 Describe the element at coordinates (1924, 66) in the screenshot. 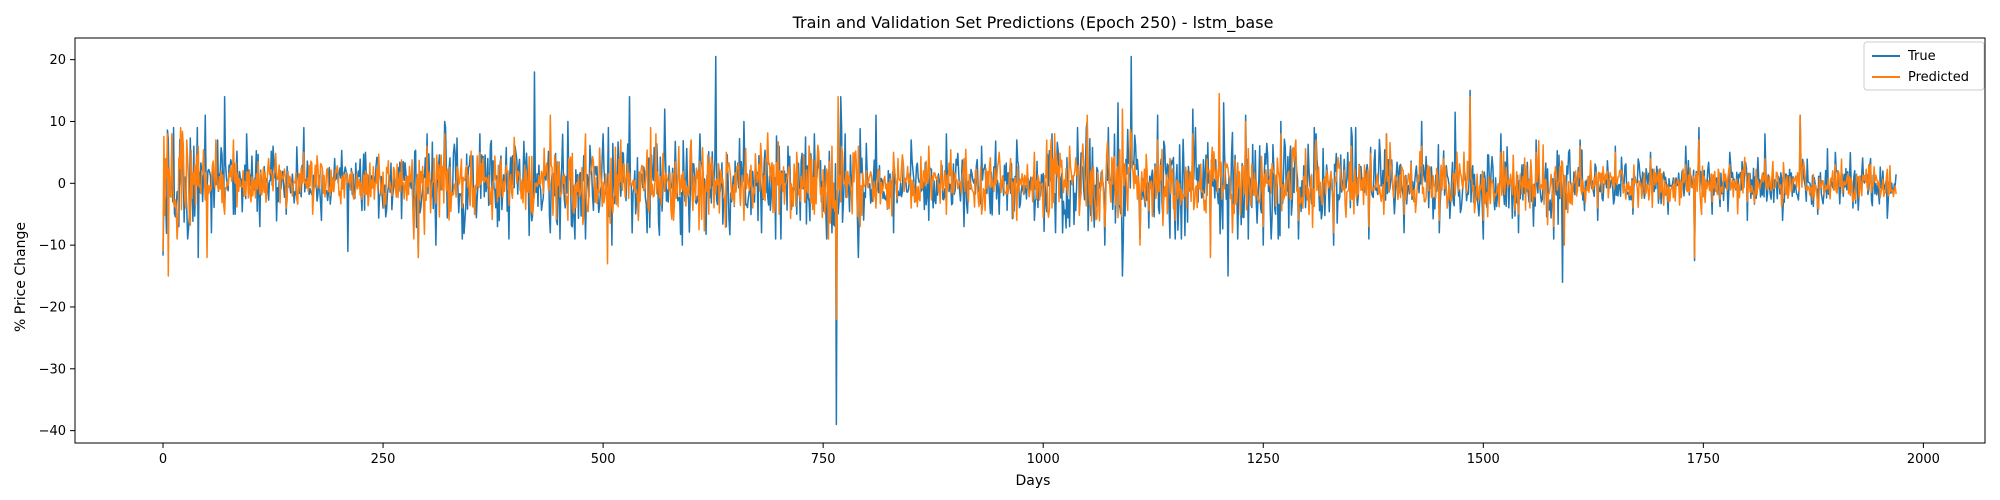

I see `legend: True Predicted` at that location.